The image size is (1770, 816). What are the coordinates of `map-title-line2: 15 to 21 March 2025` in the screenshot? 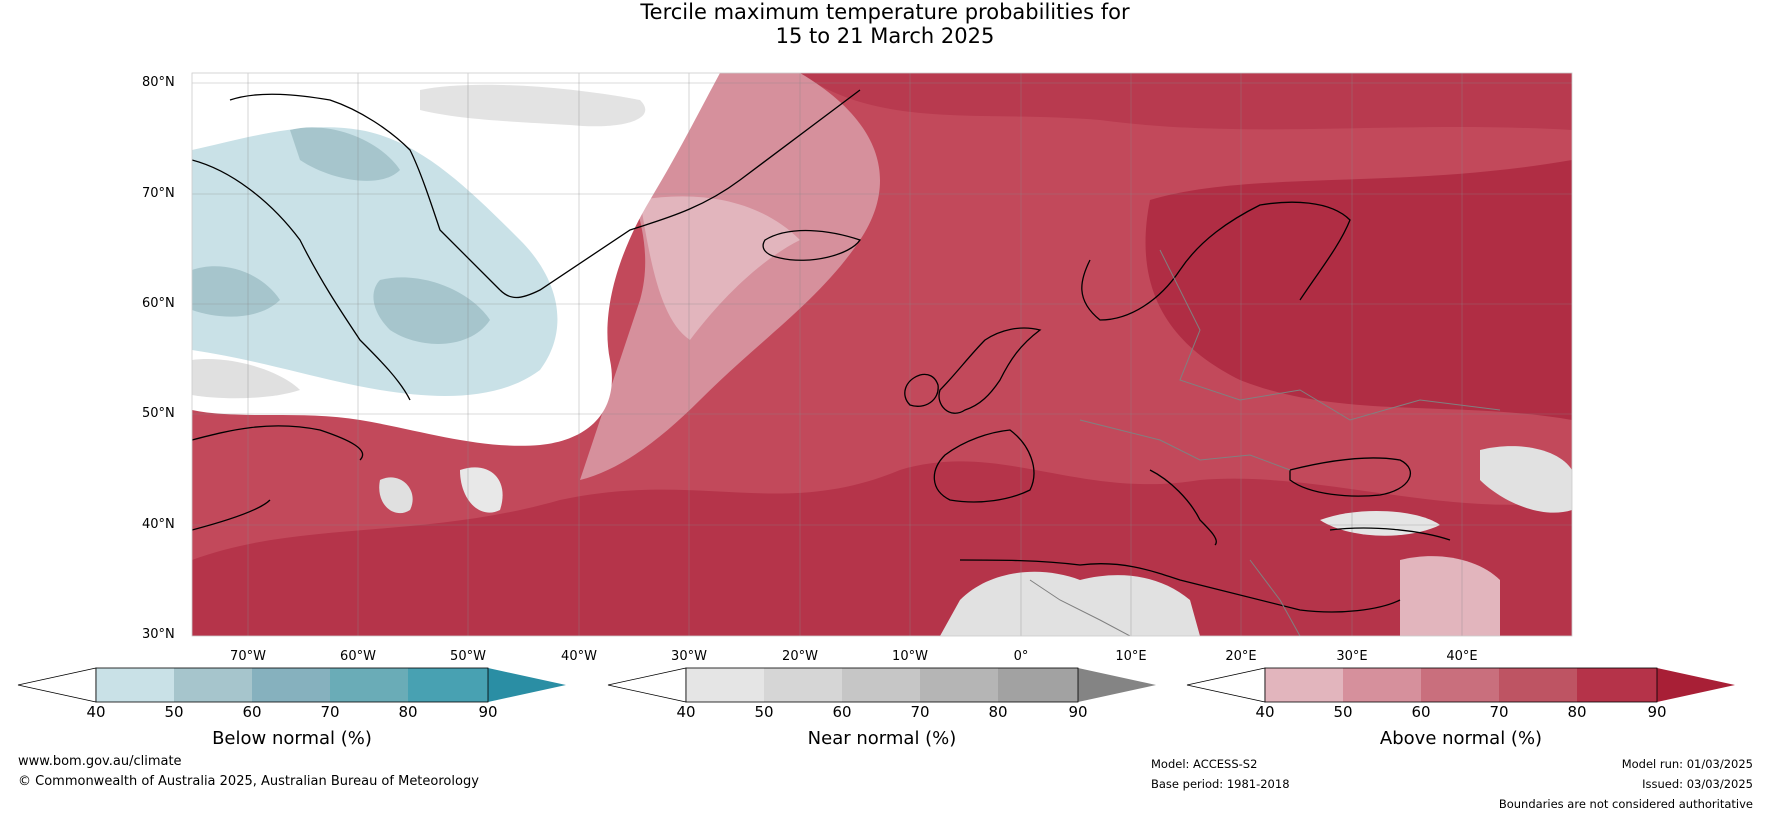 It's located at (885, 36).